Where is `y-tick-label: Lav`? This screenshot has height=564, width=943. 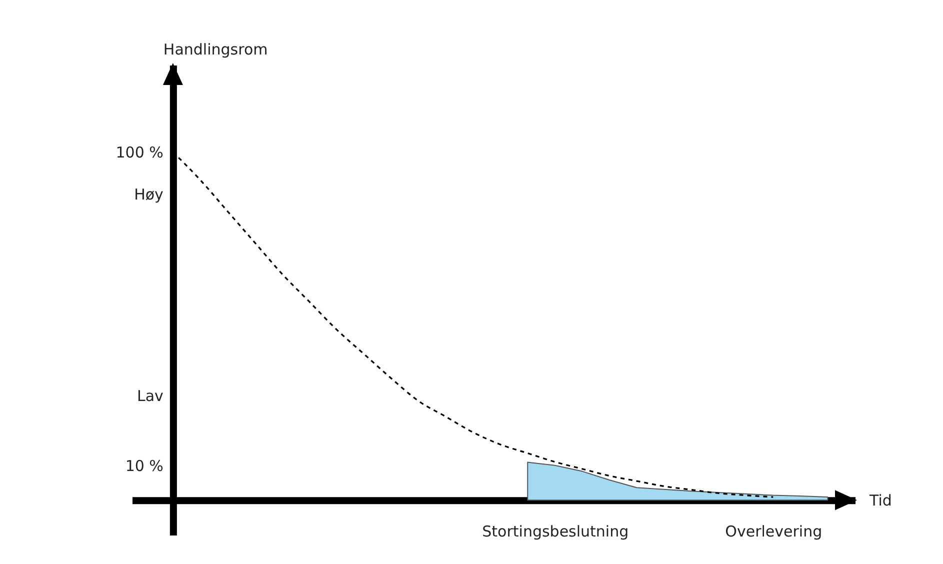 y-tick-label: Lav is located at coordinates (150, 396).